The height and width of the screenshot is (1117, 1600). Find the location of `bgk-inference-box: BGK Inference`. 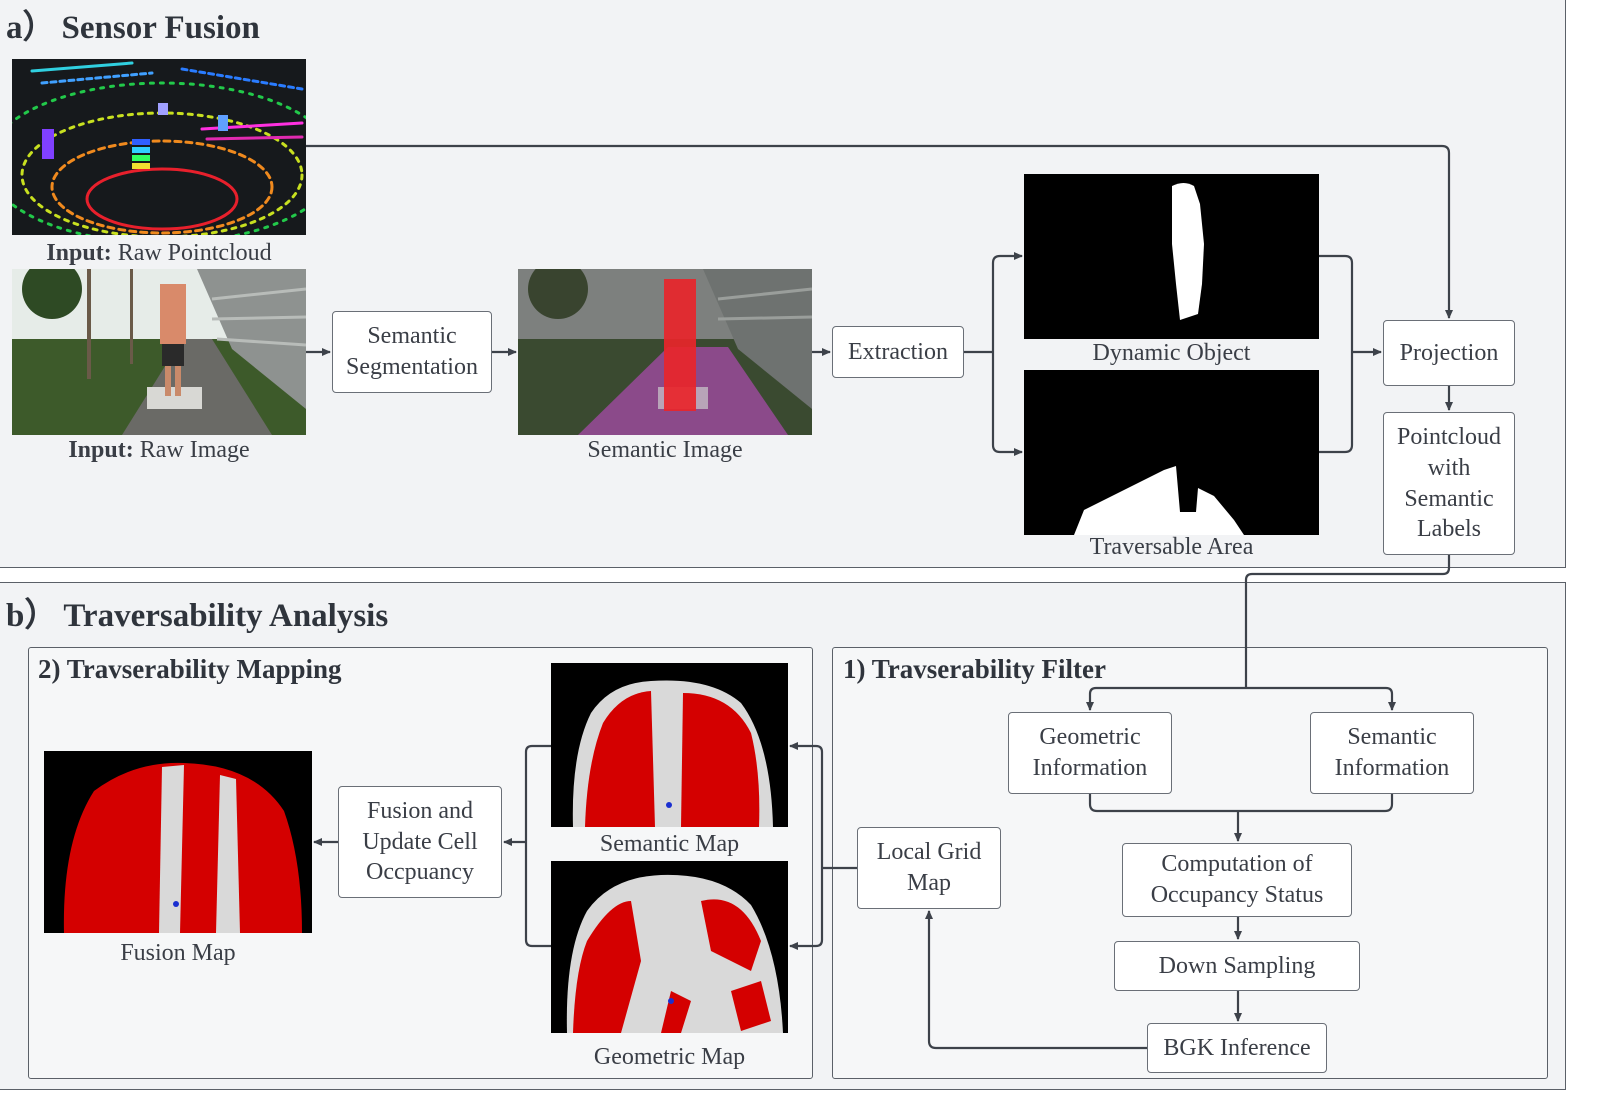

bgk-inference-box: BGK Inference is located at coordinates (1237, 1048).